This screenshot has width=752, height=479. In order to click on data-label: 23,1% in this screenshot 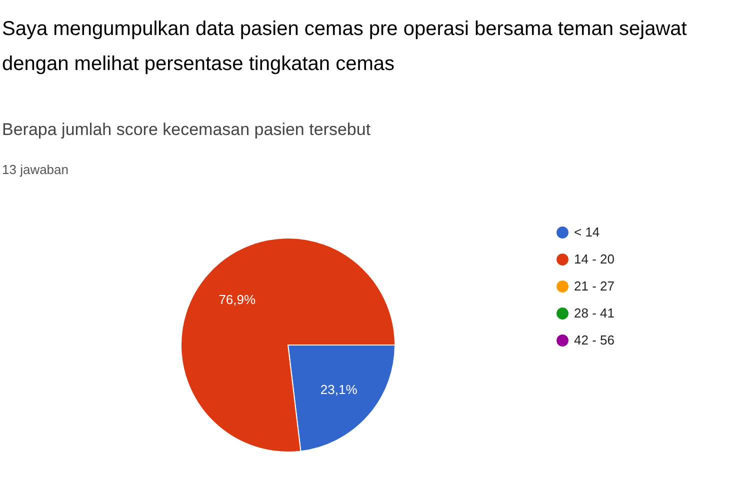, I will do `click(339, 390)`.